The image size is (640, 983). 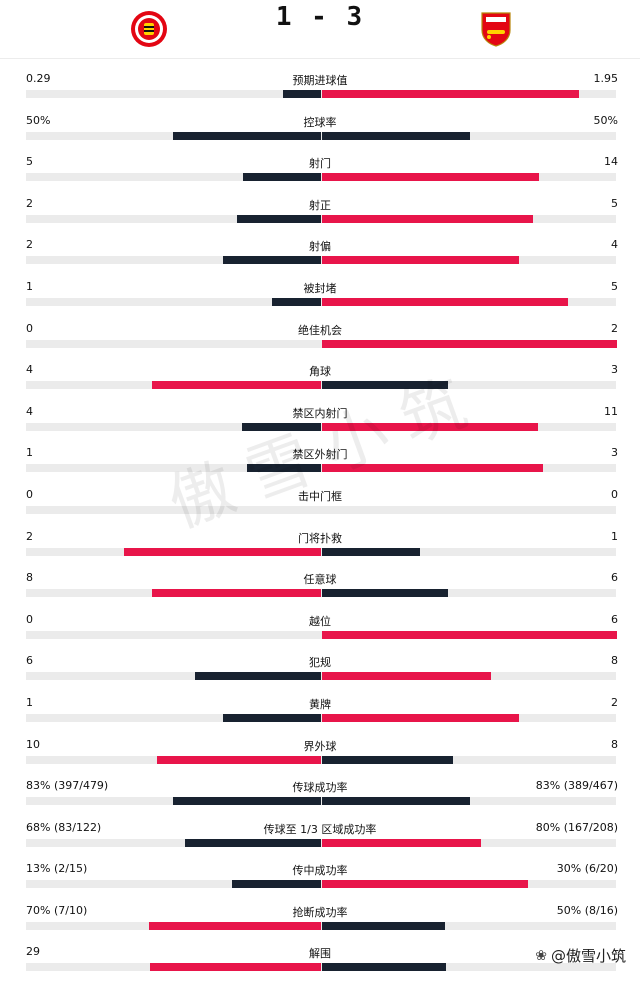 I want to click on away-value: 30% (6/20), so click(x=587, y=869).